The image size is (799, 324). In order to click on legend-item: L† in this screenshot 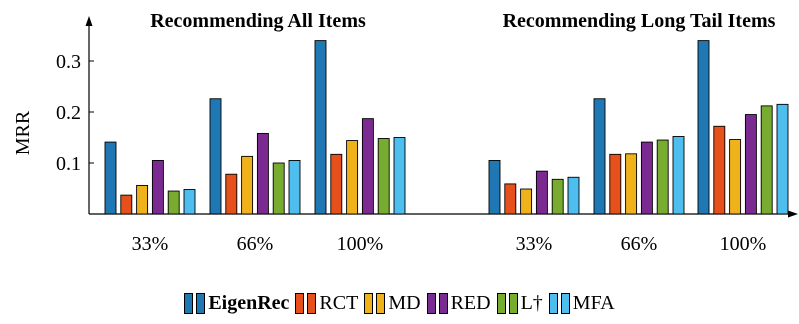, I will do `click(519, 303)`.